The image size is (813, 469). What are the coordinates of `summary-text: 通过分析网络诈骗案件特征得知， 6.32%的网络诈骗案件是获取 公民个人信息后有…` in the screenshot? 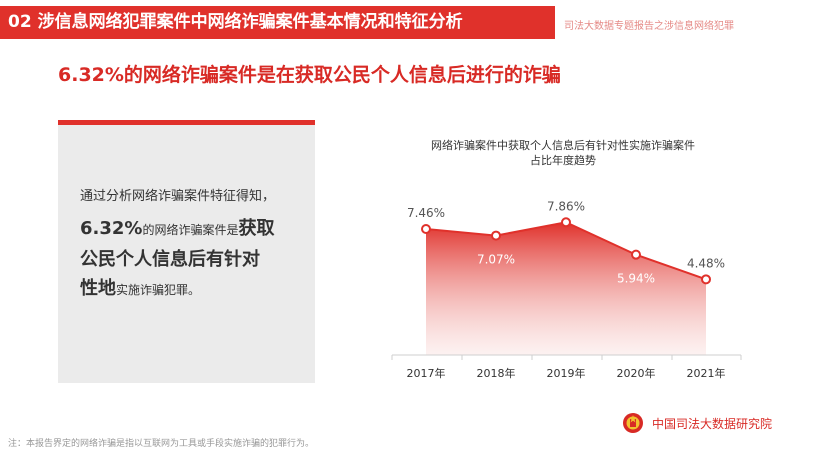 It's located at (195, 245).